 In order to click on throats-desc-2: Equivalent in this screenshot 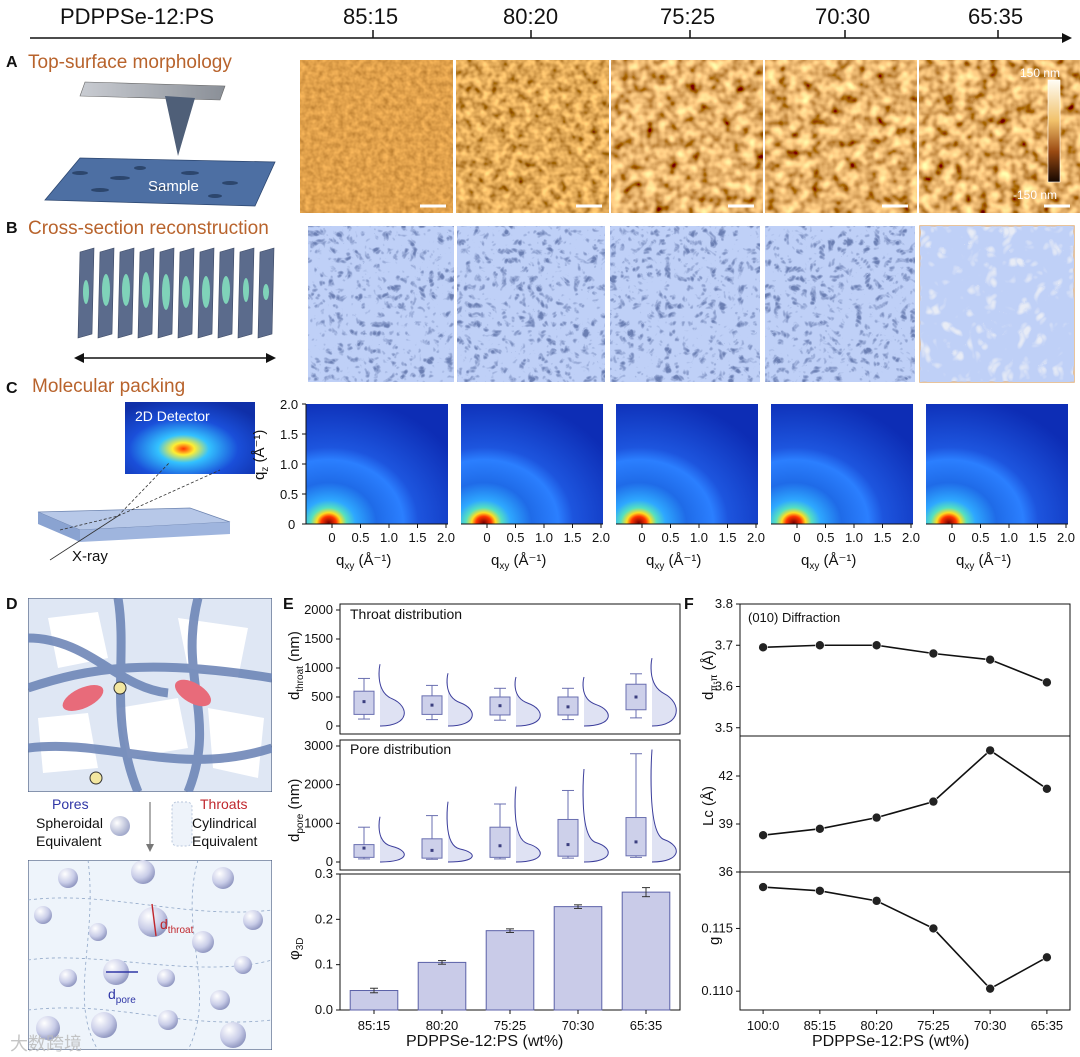, I will do `click(225, 841)`.